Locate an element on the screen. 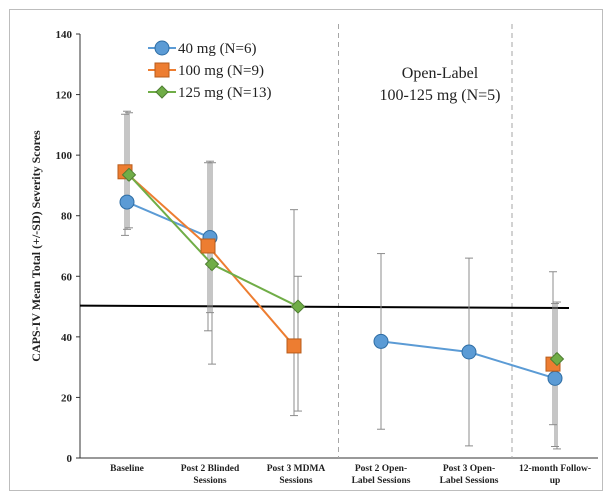 This screenshot has width=613, height=501. x-tick-label: Post 3 MDMA is located at coordinates (296, 469).